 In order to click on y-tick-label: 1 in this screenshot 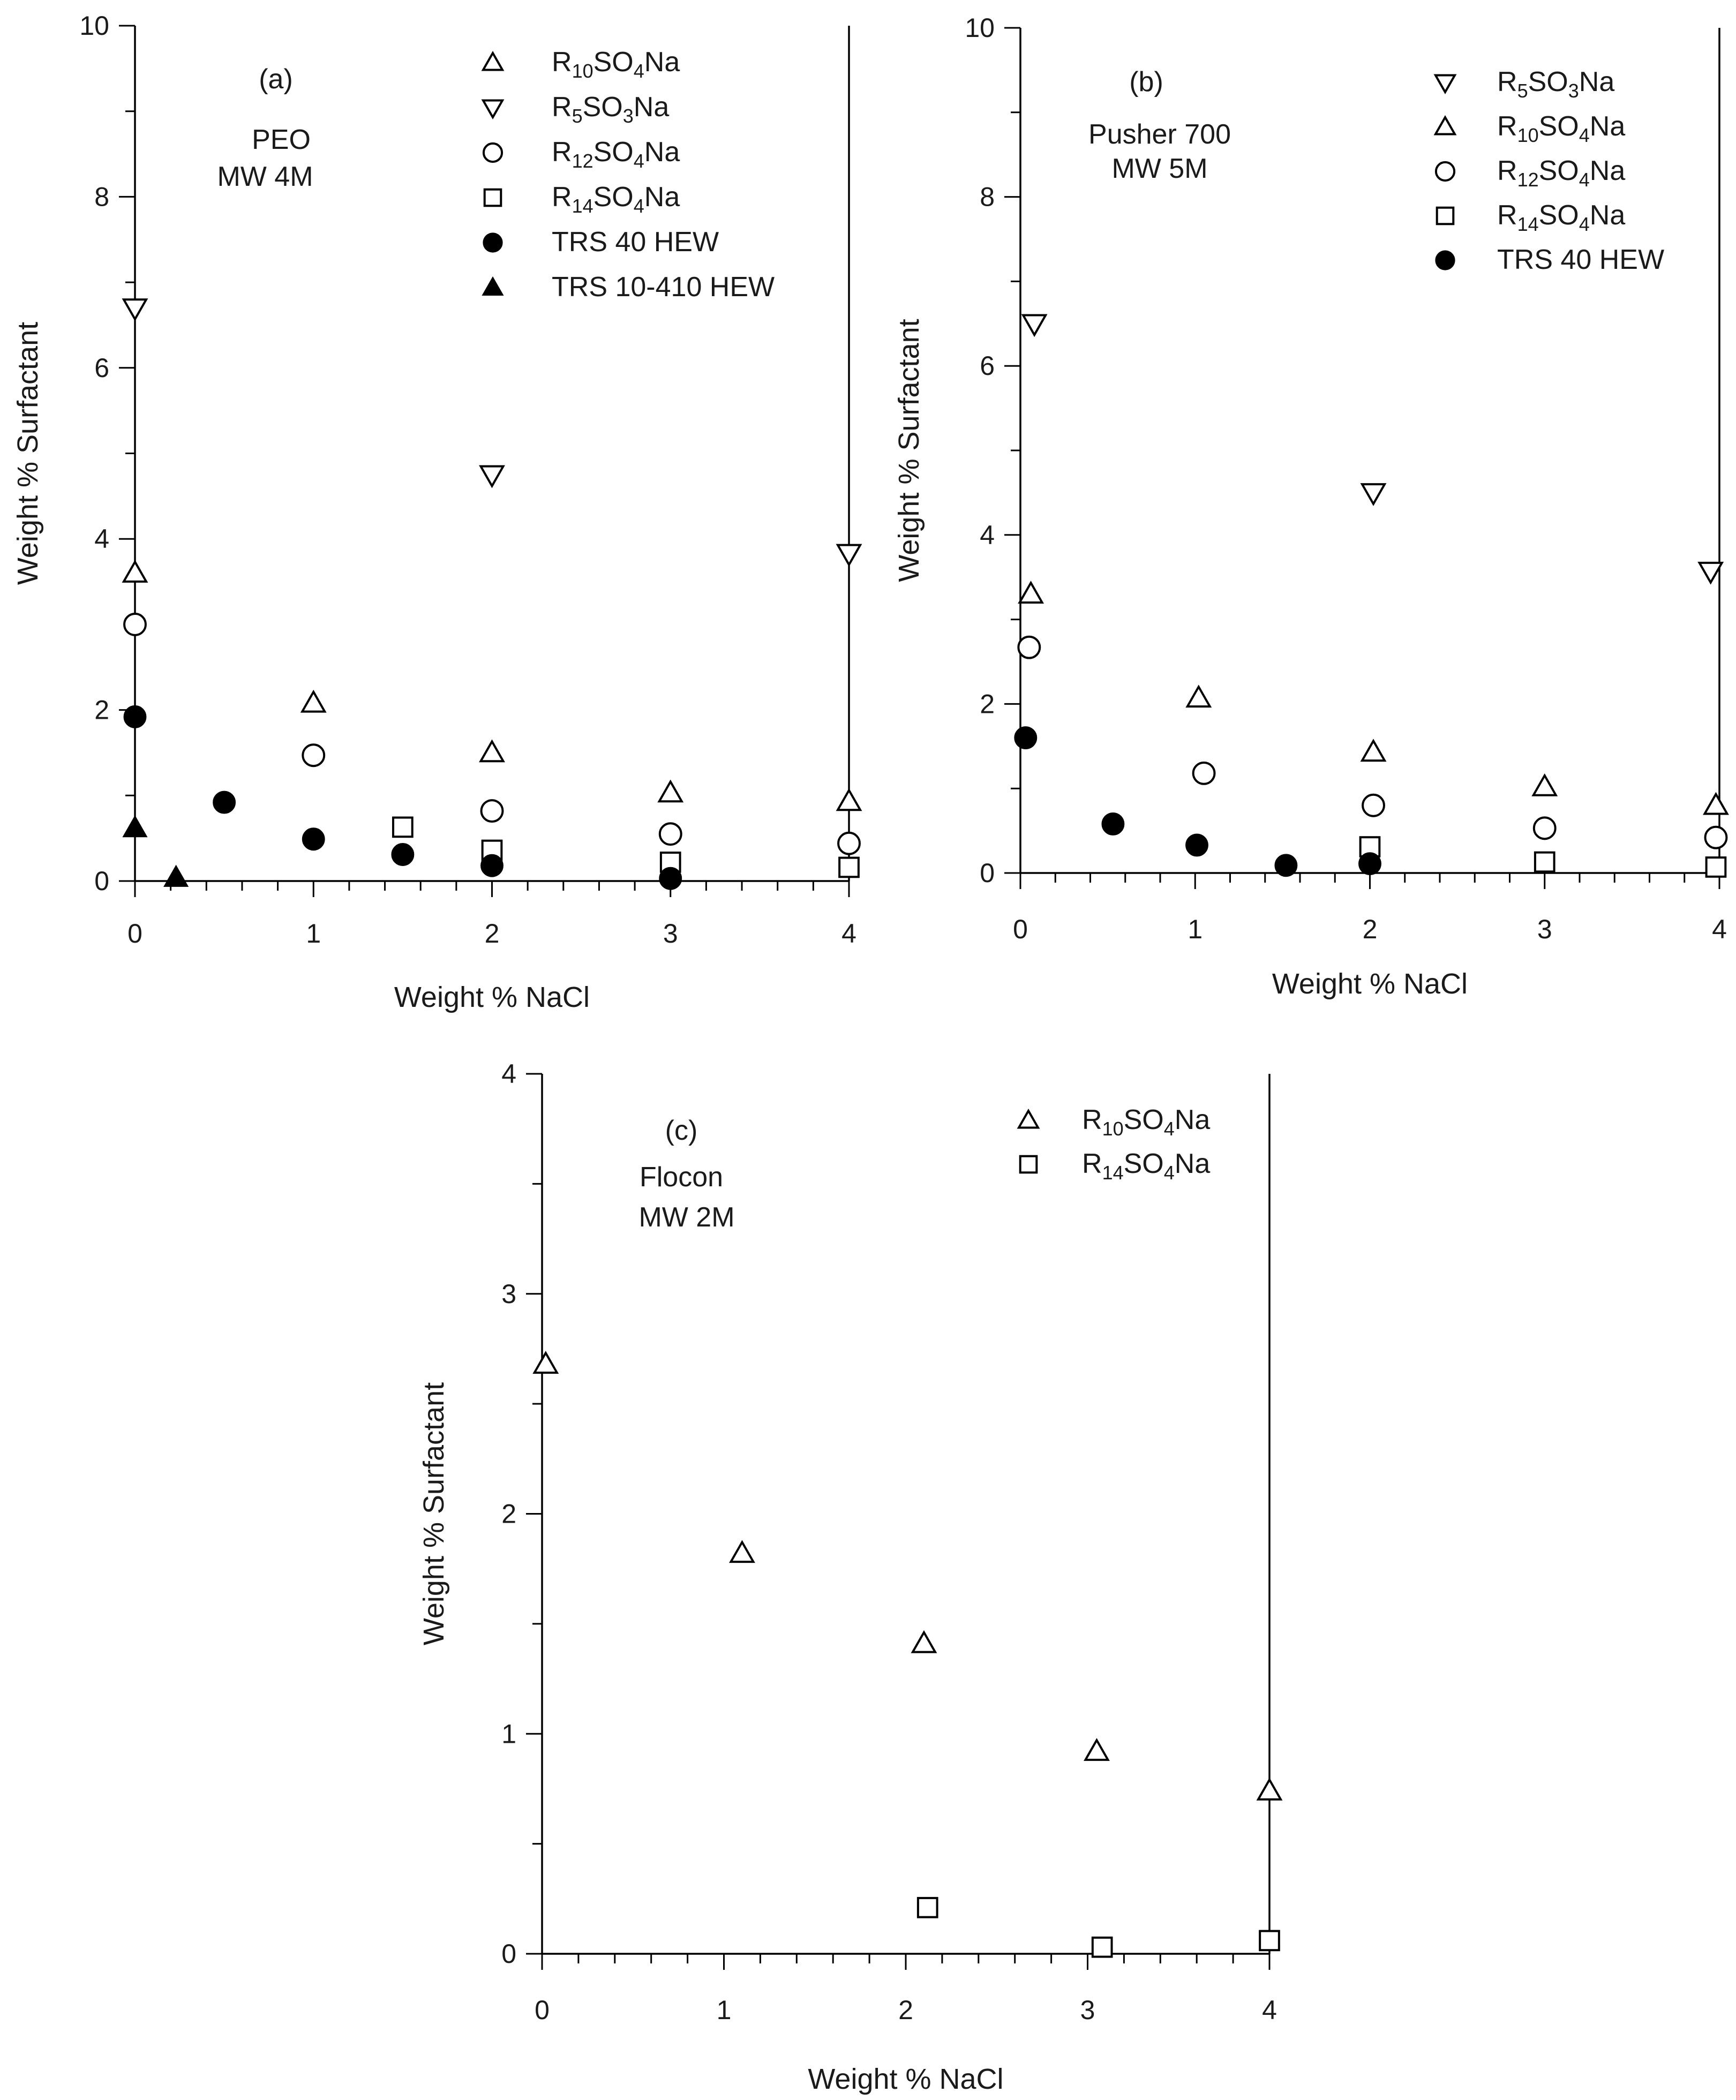, I will do `click(509, 1734)`.